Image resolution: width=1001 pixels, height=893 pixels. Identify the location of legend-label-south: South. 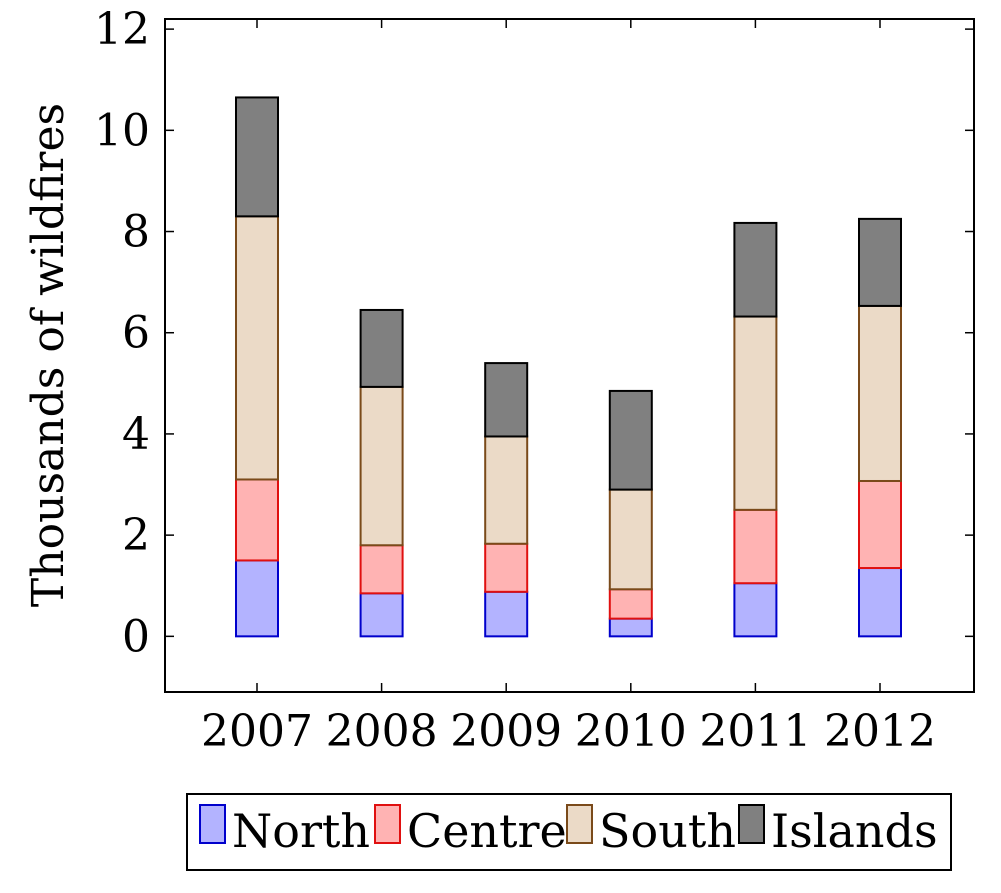
(667, 831).